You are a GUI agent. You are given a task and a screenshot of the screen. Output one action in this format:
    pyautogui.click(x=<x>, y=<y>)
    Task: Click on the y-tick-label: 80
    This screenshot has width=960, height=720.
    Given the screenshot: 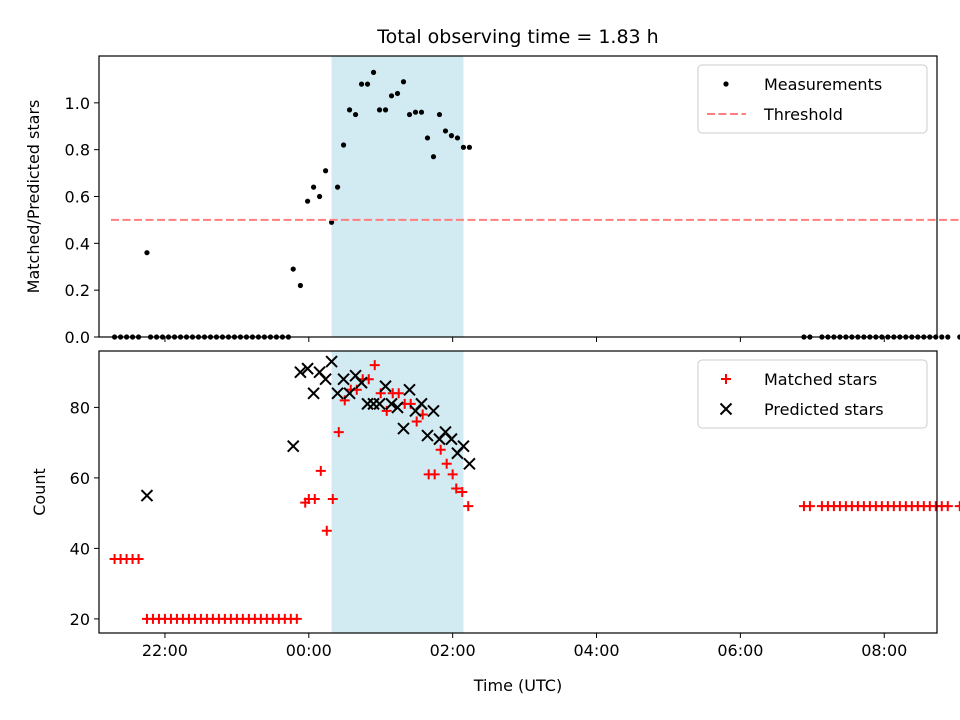 What is the action you would take?
    pyautogui.click(x=80, y=407)
    